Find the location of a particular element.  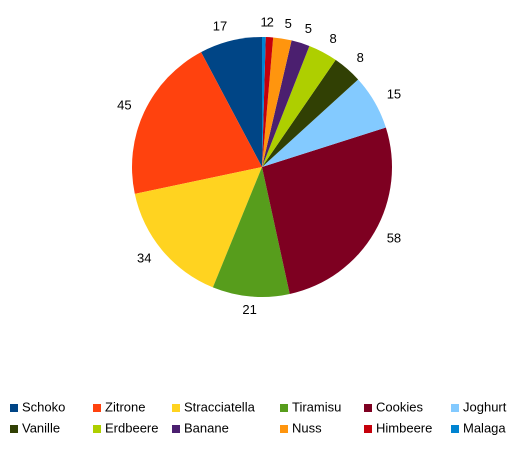

legend-label: Malaga is located at coordinates (484, 427).